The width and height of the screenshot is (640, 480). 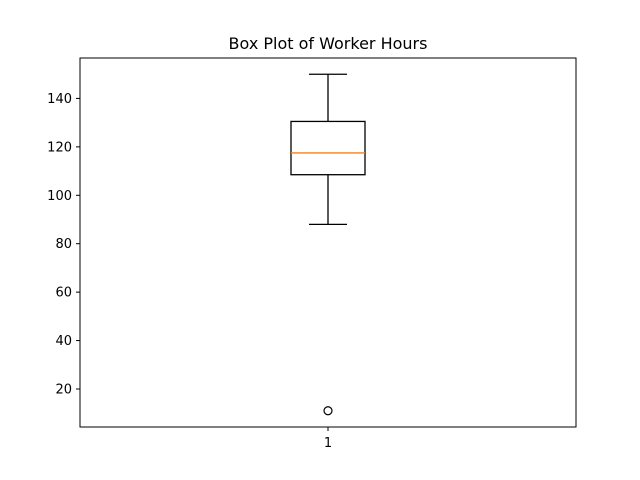 What do you see at coordinates (328, 148) in the screenshot?
I see `iqr-box` at bounding box center [328, 148].